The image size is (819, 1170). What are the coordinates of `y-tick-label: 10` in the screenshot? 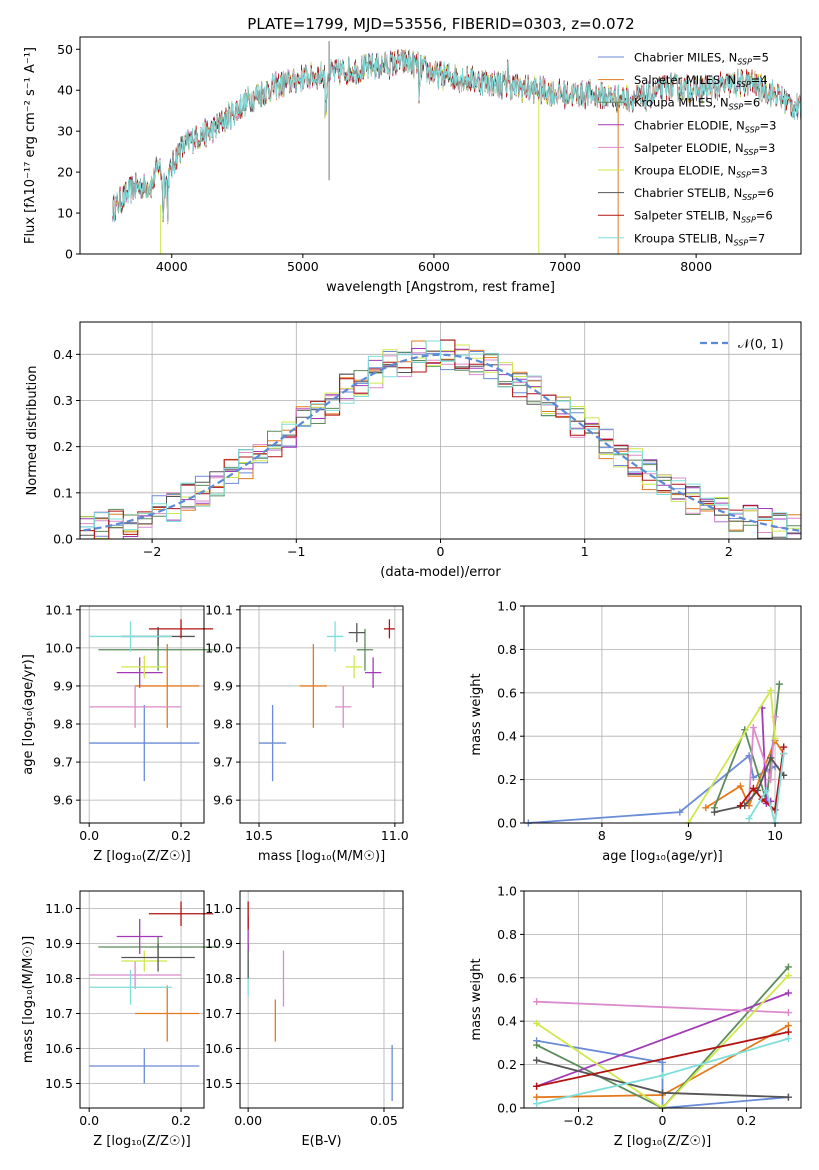 It's located at (65, 213).